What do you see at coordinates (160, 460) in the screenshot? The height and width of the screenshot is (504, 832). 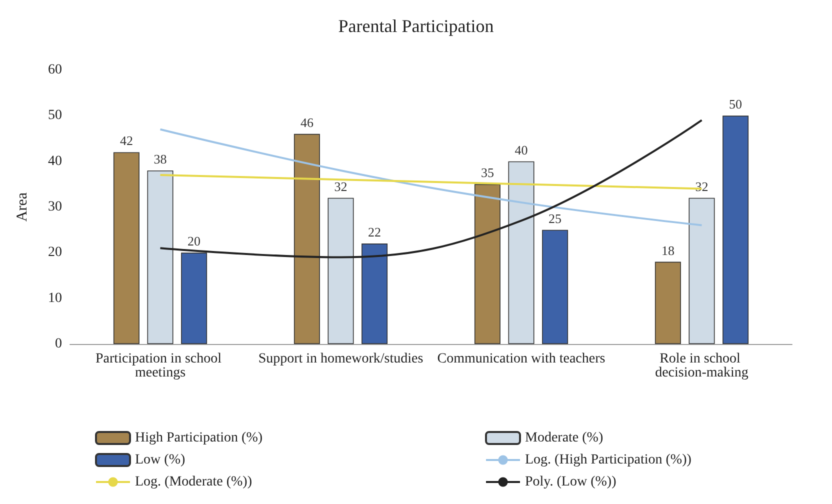 I see `legend-label: Low (%)` at bounding box center [160, 460].